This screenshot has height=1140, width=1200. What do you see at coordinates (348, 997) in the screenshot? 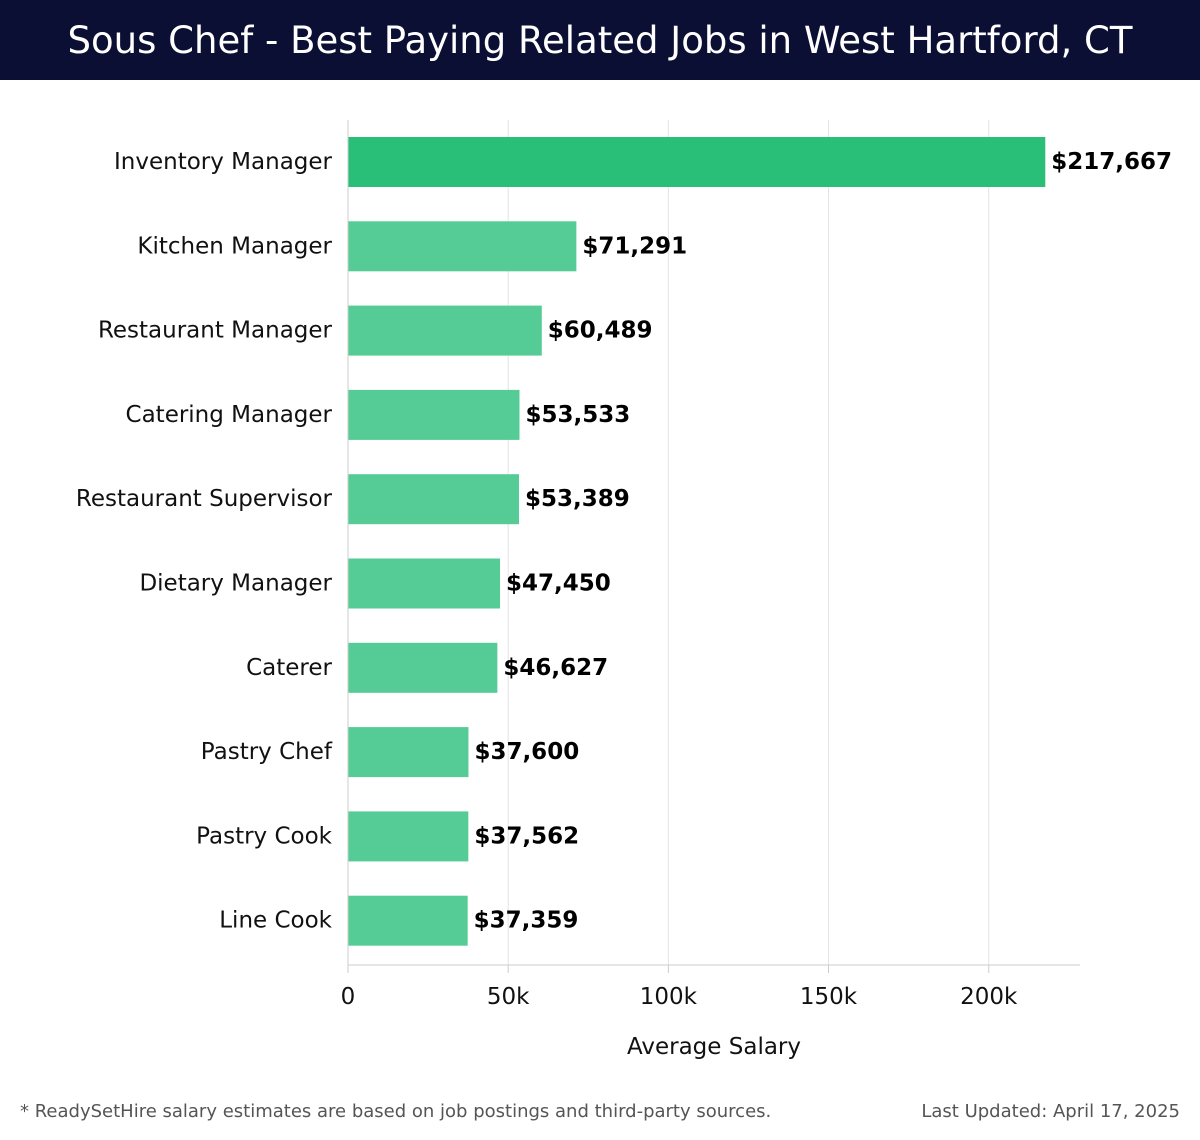
I see `x-tick-label: 0` at bounding box center [348, 997].